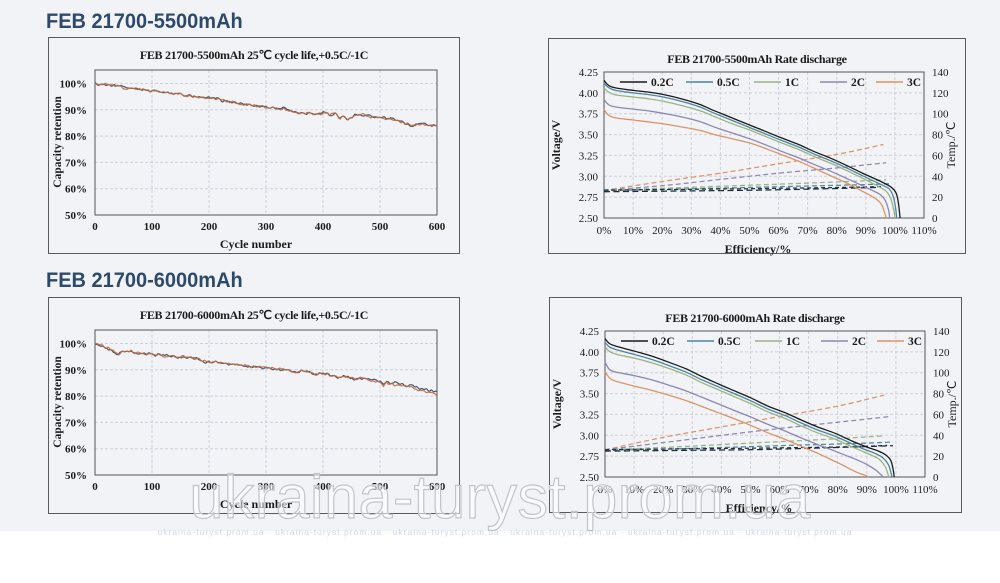 The height and width of the screenshot is (583, 1000). I want to click on svg-text: 140, so click(940, 73).